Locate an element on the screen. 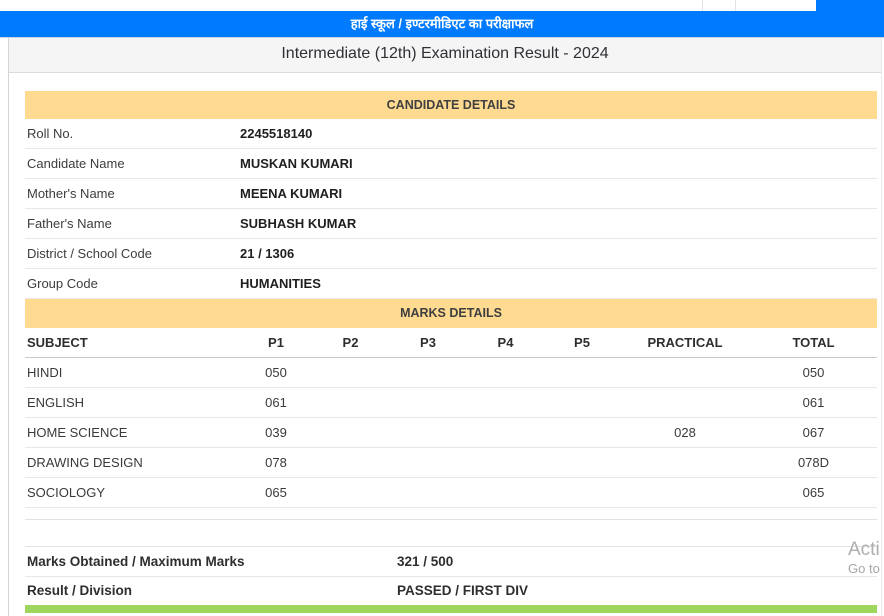 The width and height of the screenshot is (884, 616). summary-row-result-division: Result / Division PASSED / FIRST DIV is located at coordinates (451, 591).